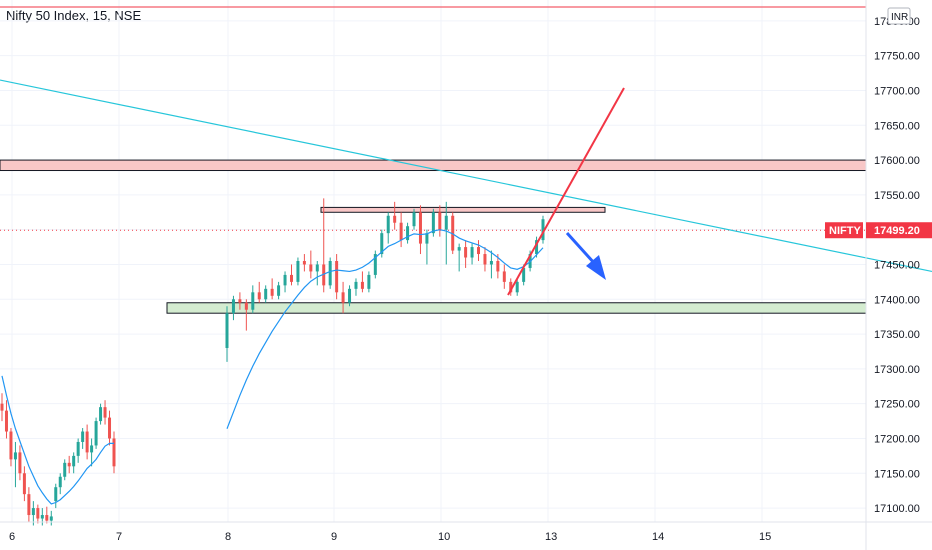 The height and width of the screenshot is (550, 932). Describe the element at coordinates (897, 91) in the screenshot. I see `price-tick-label: 17700.00` at that location.